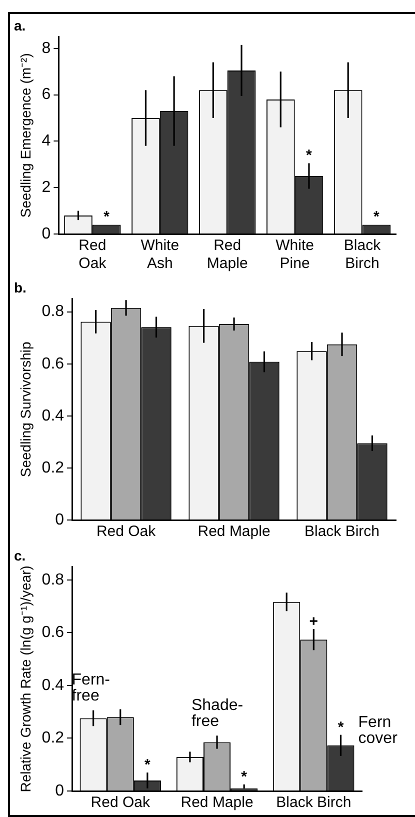 The width and height of the screenshot is (415, 817). I want to click on chart-title: b., so click(20, 287).